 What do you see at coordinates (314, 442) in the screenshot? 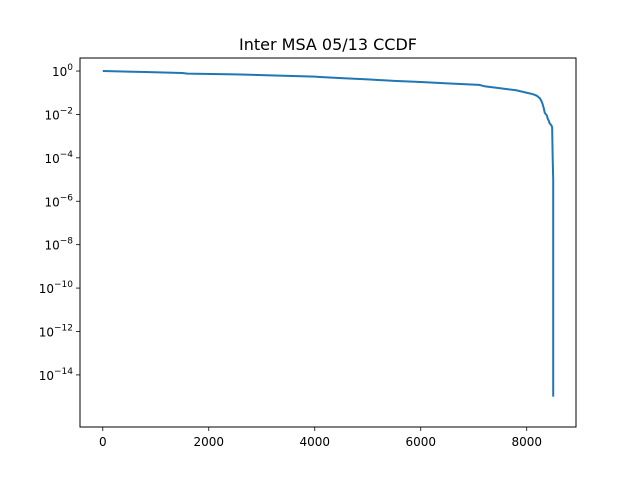
I see `x-tick-label: 4000` at bounding box center [314, 442].